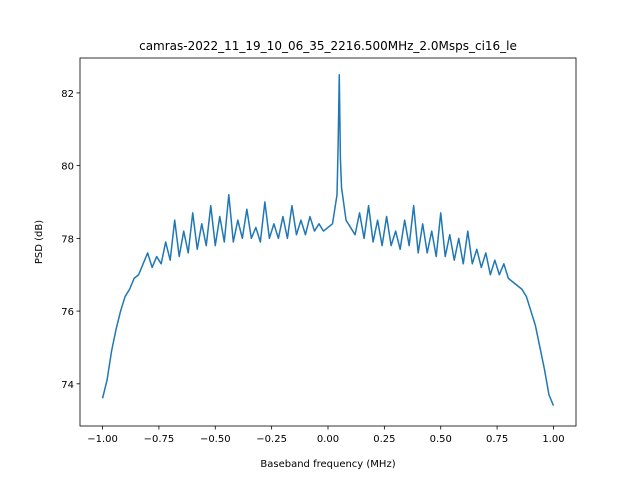 The height and width of the screenshot is (480, 640). What do you see at coordinates (67, 94) in the screenshot?
I see `y-tick-label: 82` at bounding box center [67, 94].